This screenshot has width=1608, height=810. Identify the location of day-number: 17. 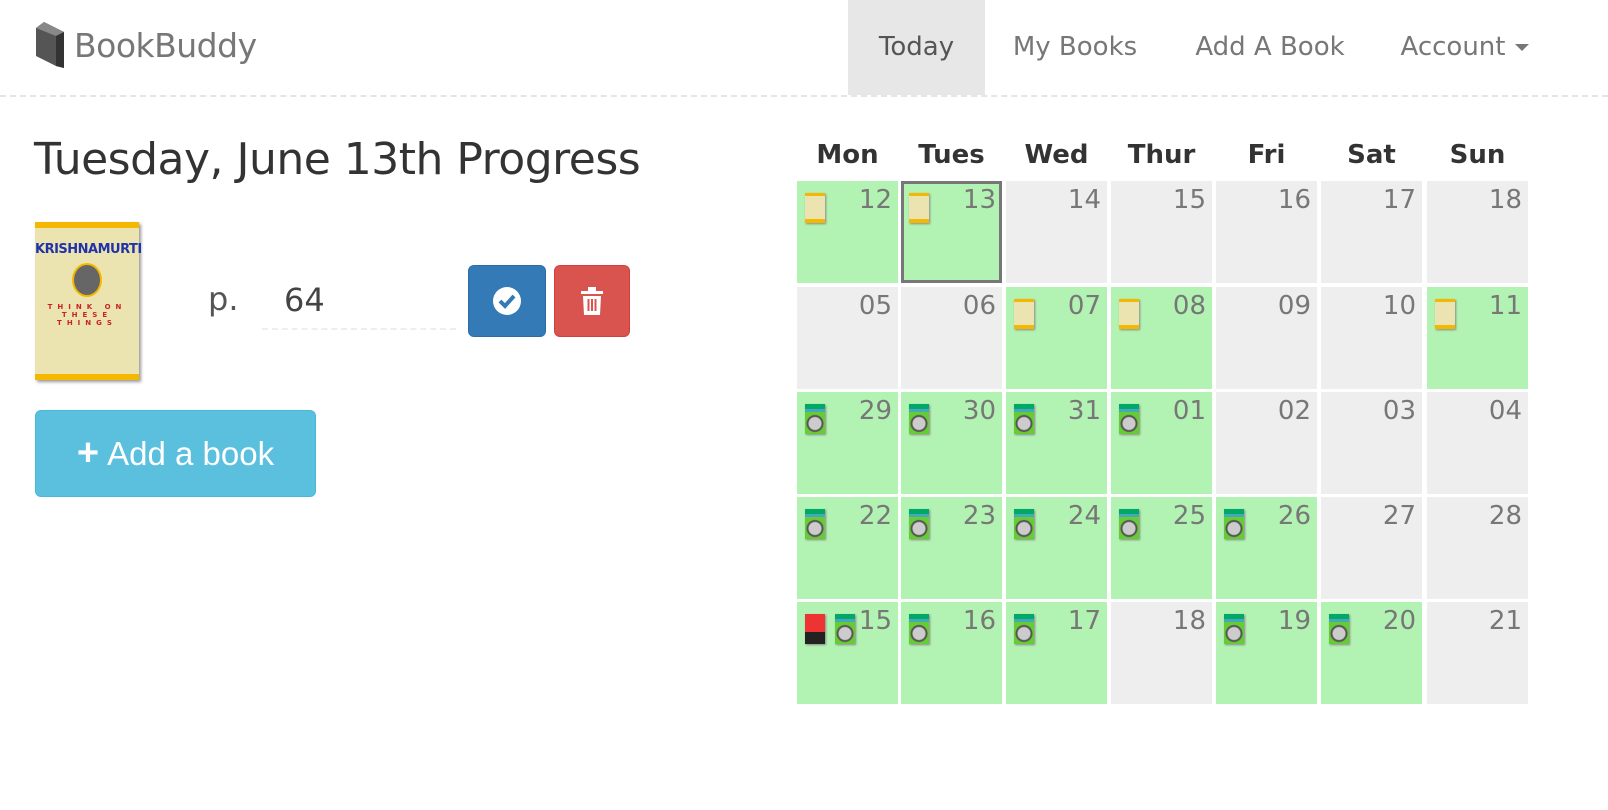
(1084, 621).